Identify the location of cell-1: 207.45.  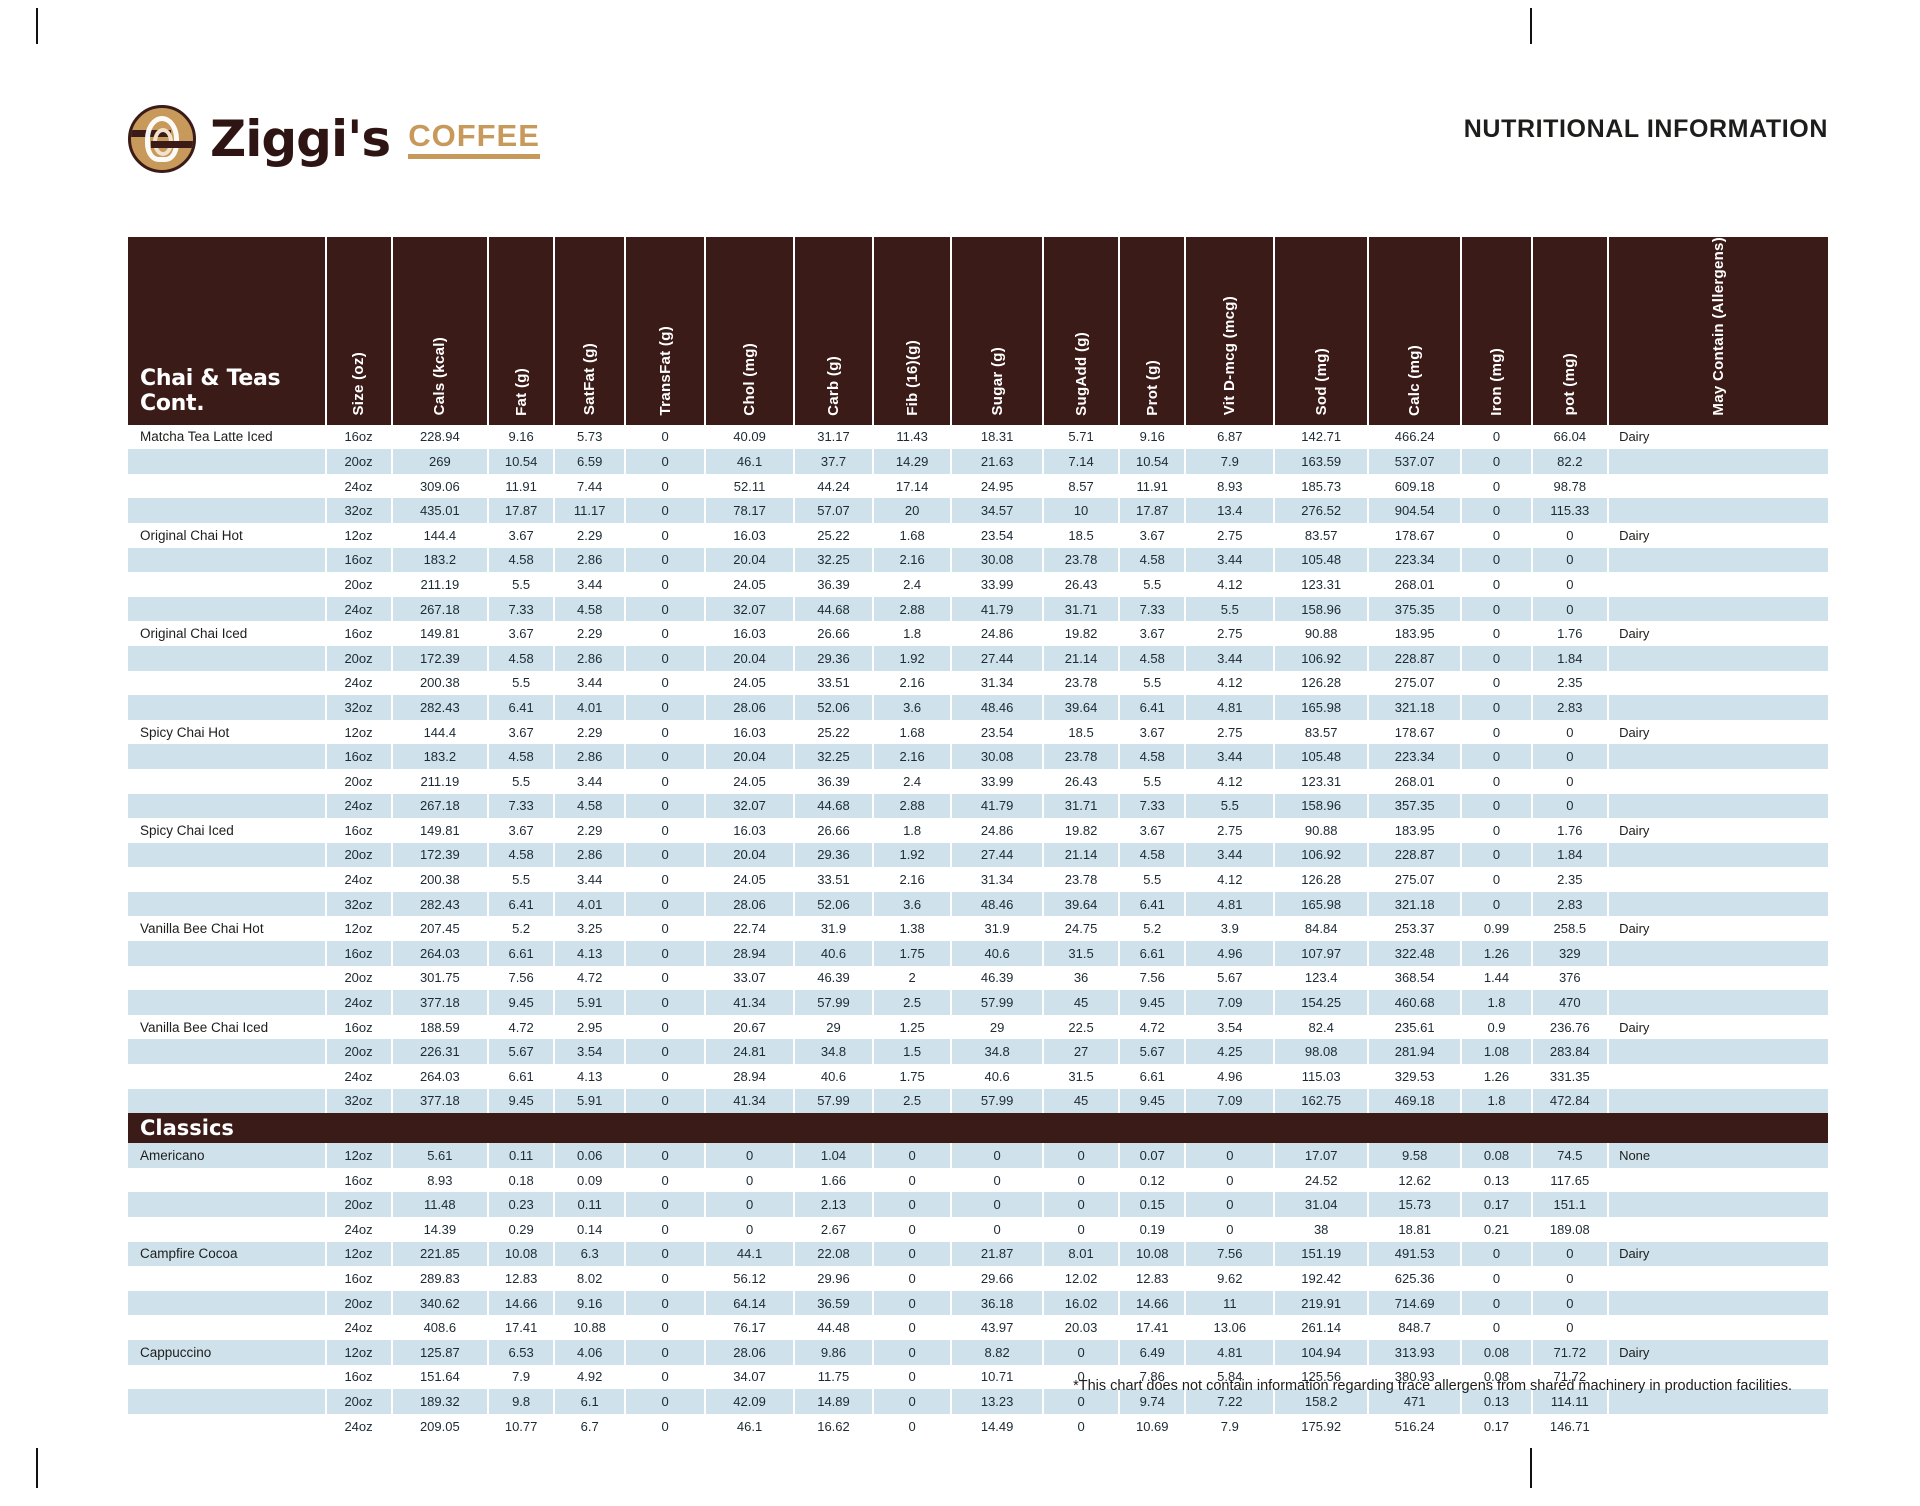
(440, 929).